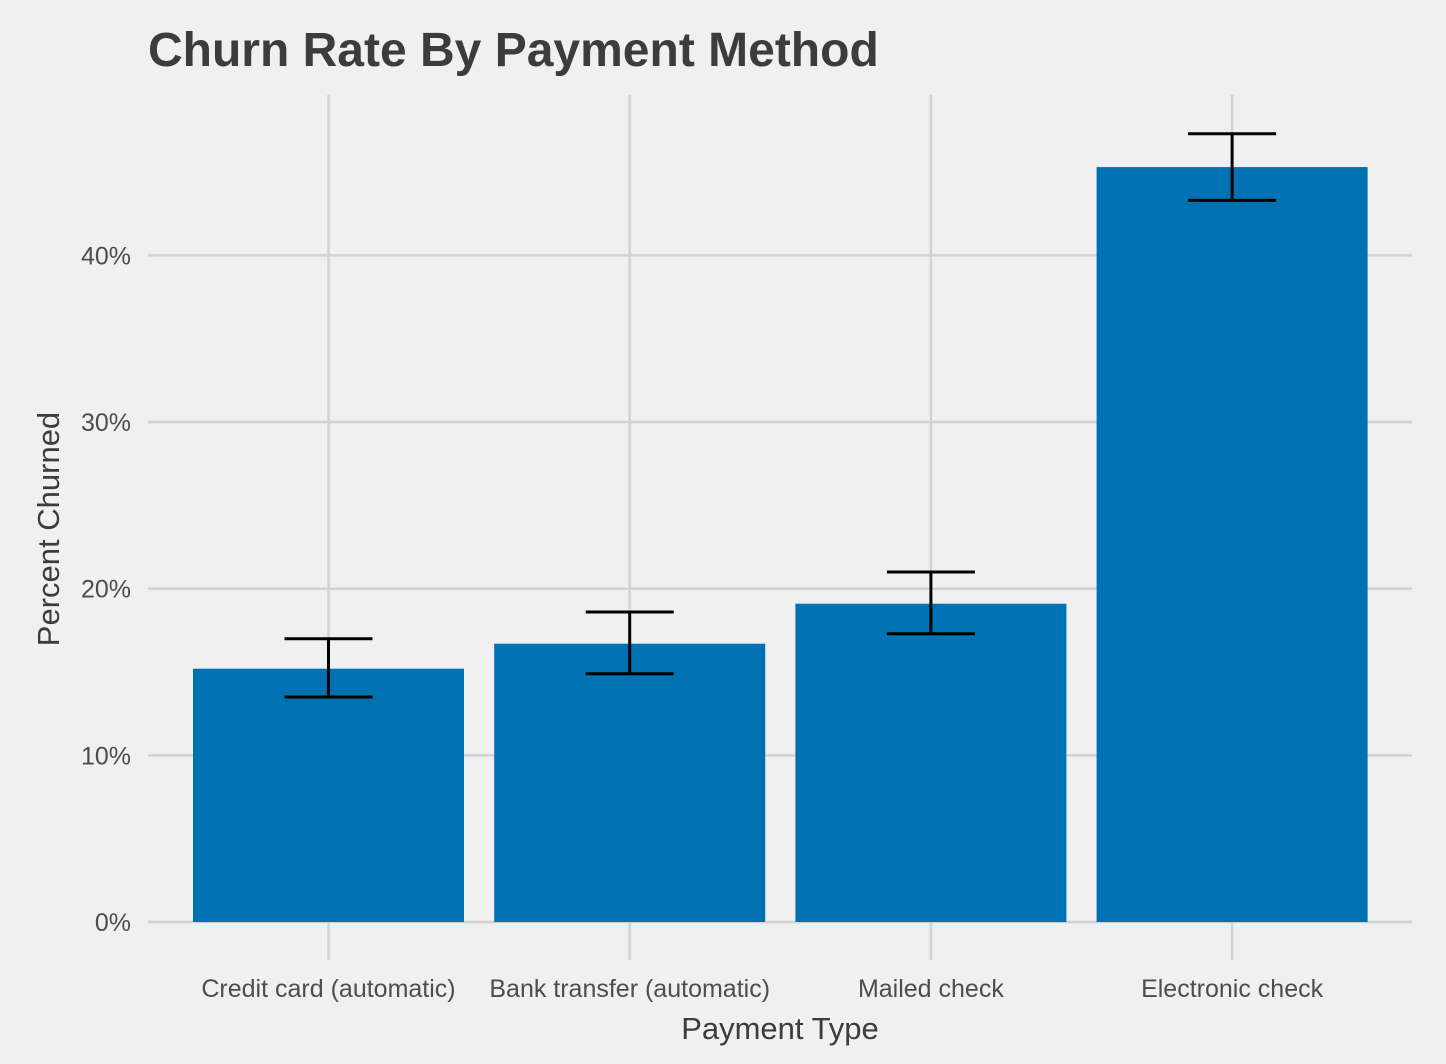 The image size is (1446, 1064). Describe the element at coordinates (106, 256) in the screenshot. I see `y-tick-label: 40%` at that location.